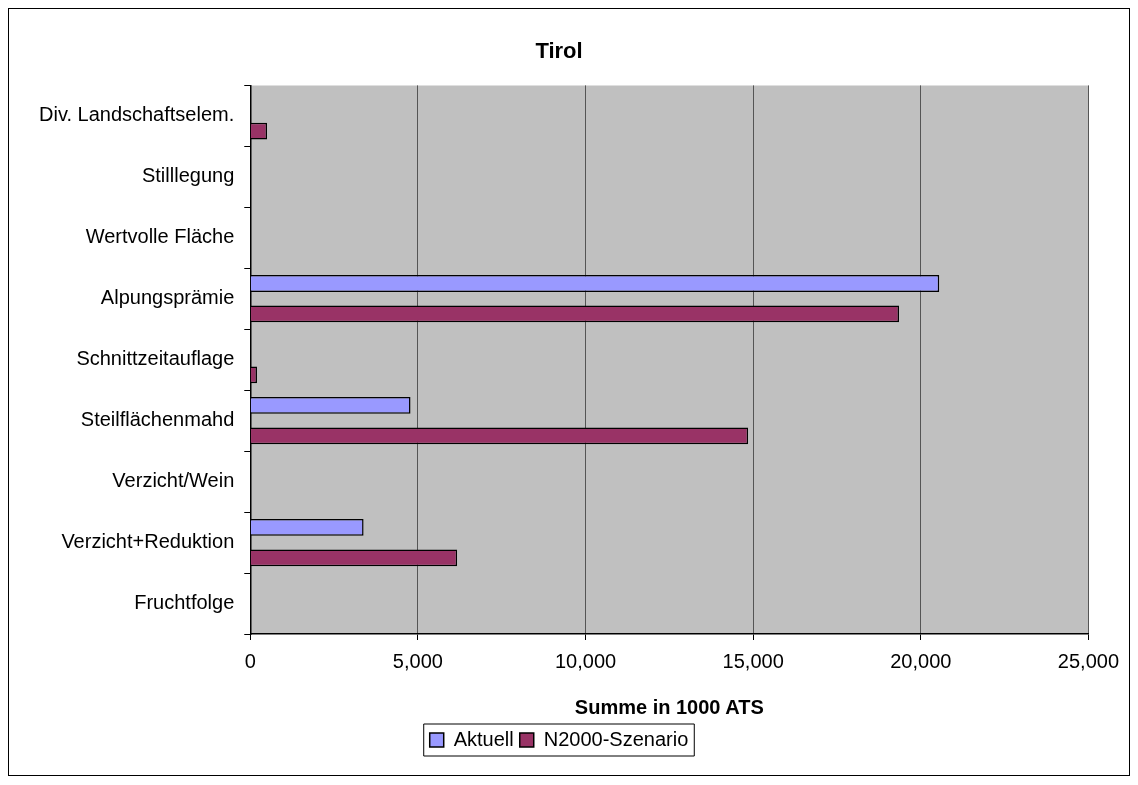  Describe the element at coordinates (148, 541) in the screenshot. I see `y-tick-label: Verzicht+Reduktion` at that location.